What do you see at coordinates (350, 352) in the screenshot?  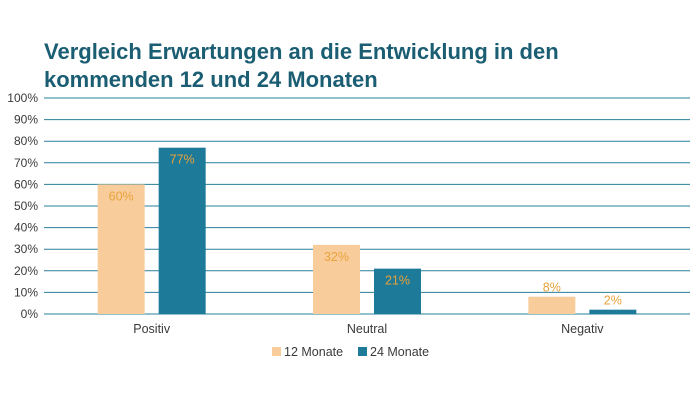 I see `legend: 12 Monate 24 Monate` at bounding box center [350, 352].